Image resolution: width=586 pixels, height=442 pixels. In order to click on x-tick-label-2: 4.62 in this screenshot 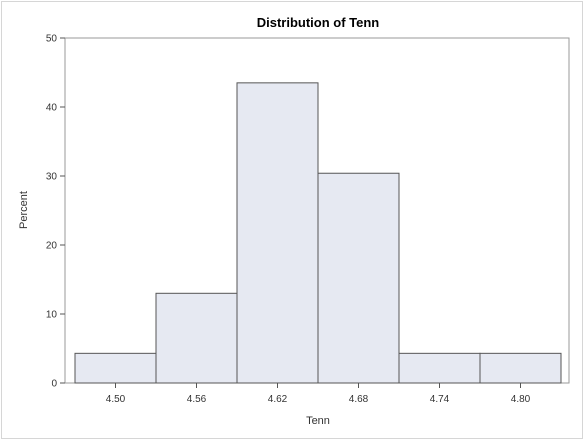, I will do `click(278, 399)`.